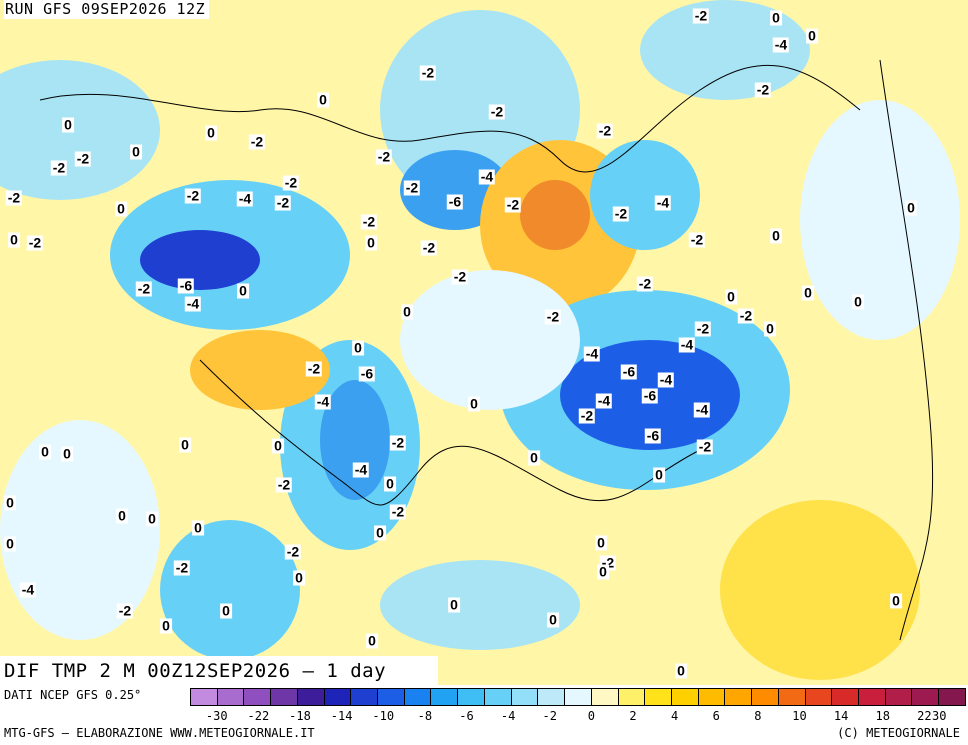  What do you see at coordinates (383, 716) in the screenshot?
I see `colorbar-tick-label: -10` at bounding box center [383, 716].